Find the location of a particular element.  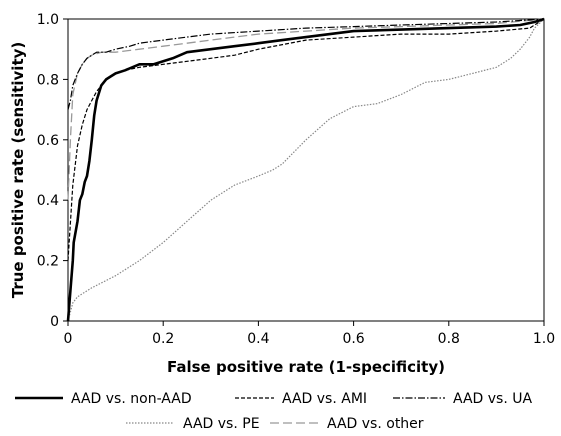

legend-item-aad-vs-ua: AAD vs. UA is located at coordinates (463, 399).